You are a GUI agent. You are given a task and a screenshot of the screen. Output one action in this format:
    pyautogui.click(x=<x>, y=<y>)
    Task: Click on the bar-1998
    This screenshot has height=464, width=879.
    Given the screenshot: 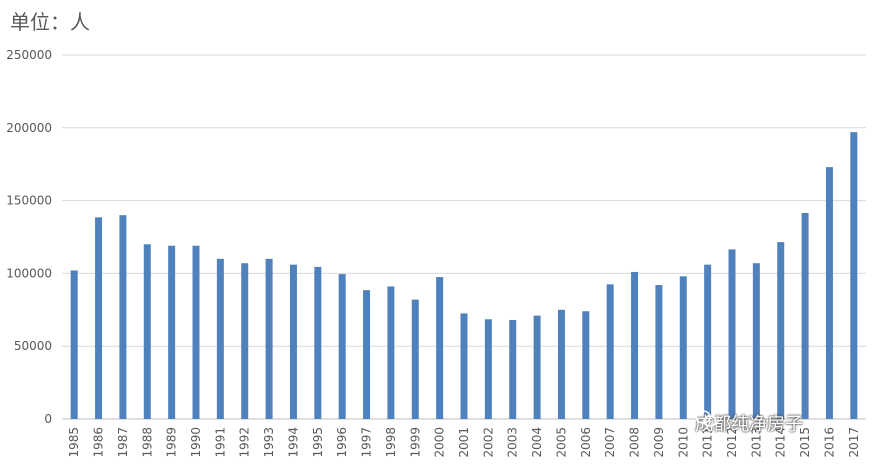 What is the action you would take?
    pyautogui.click(x=391, y=352)
    